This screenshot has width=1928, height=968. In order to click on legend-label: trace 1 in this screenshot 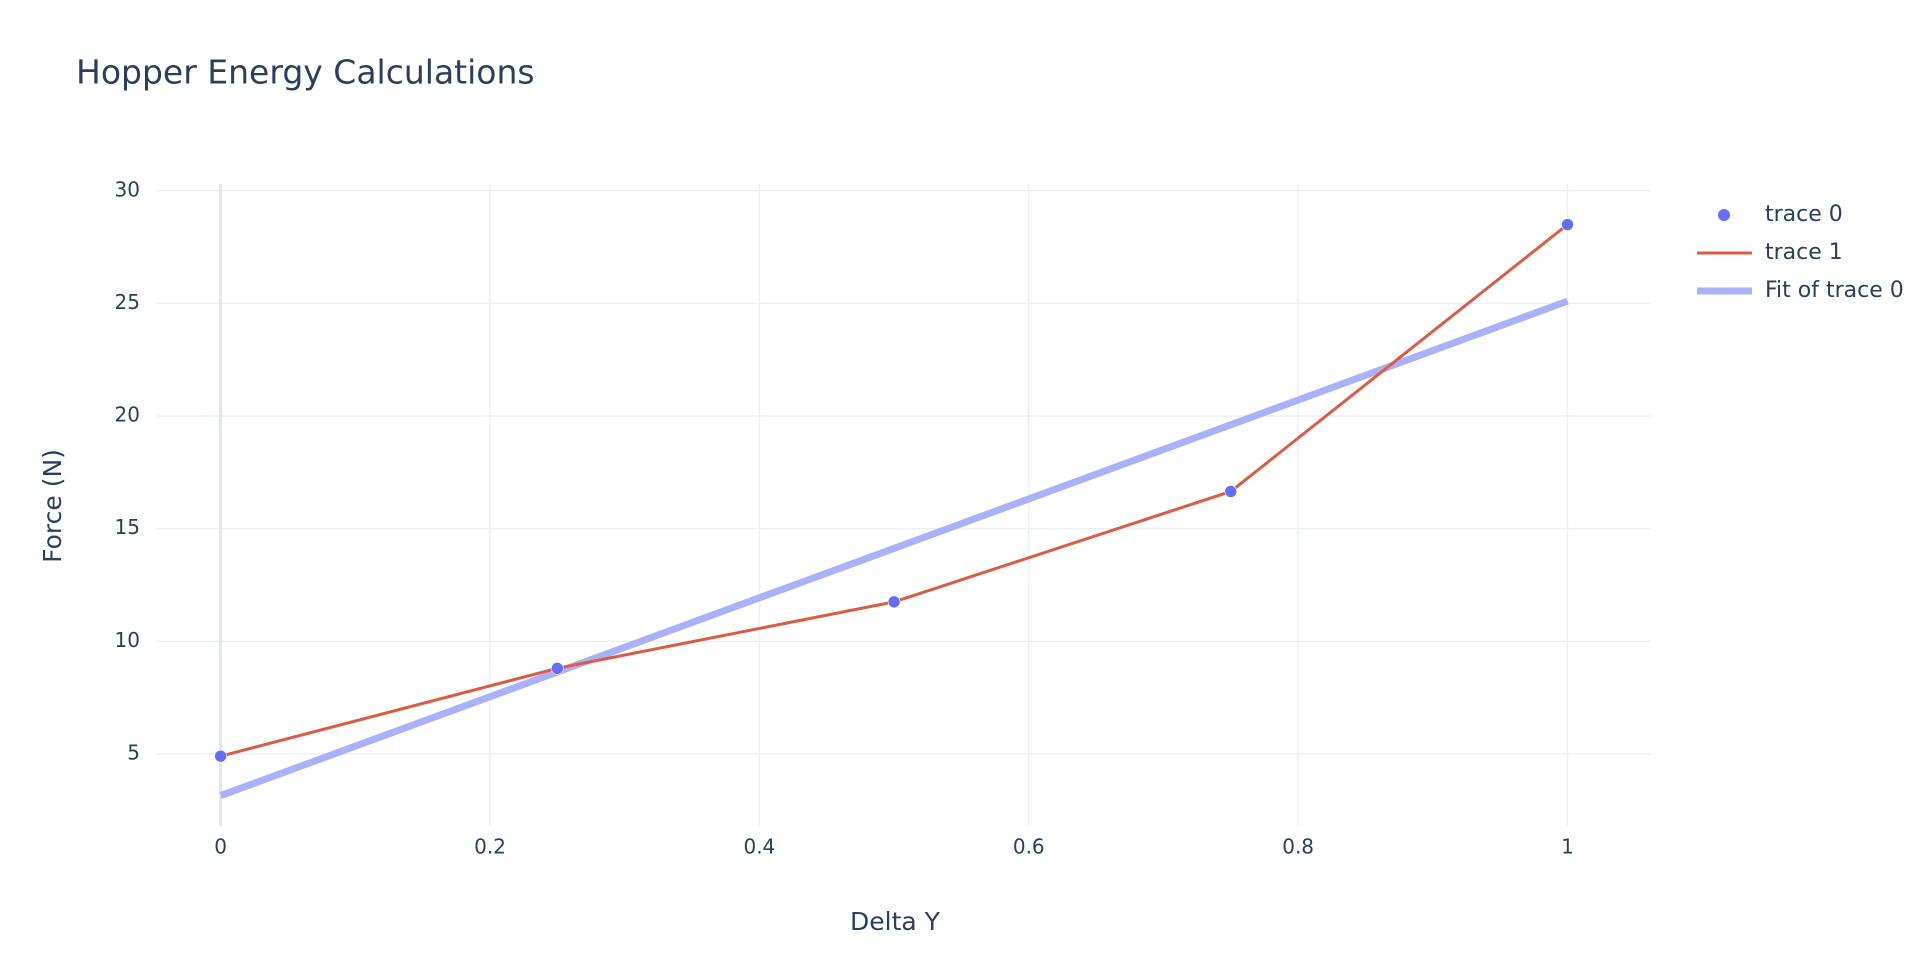, I will do `click(1804, 252)`.